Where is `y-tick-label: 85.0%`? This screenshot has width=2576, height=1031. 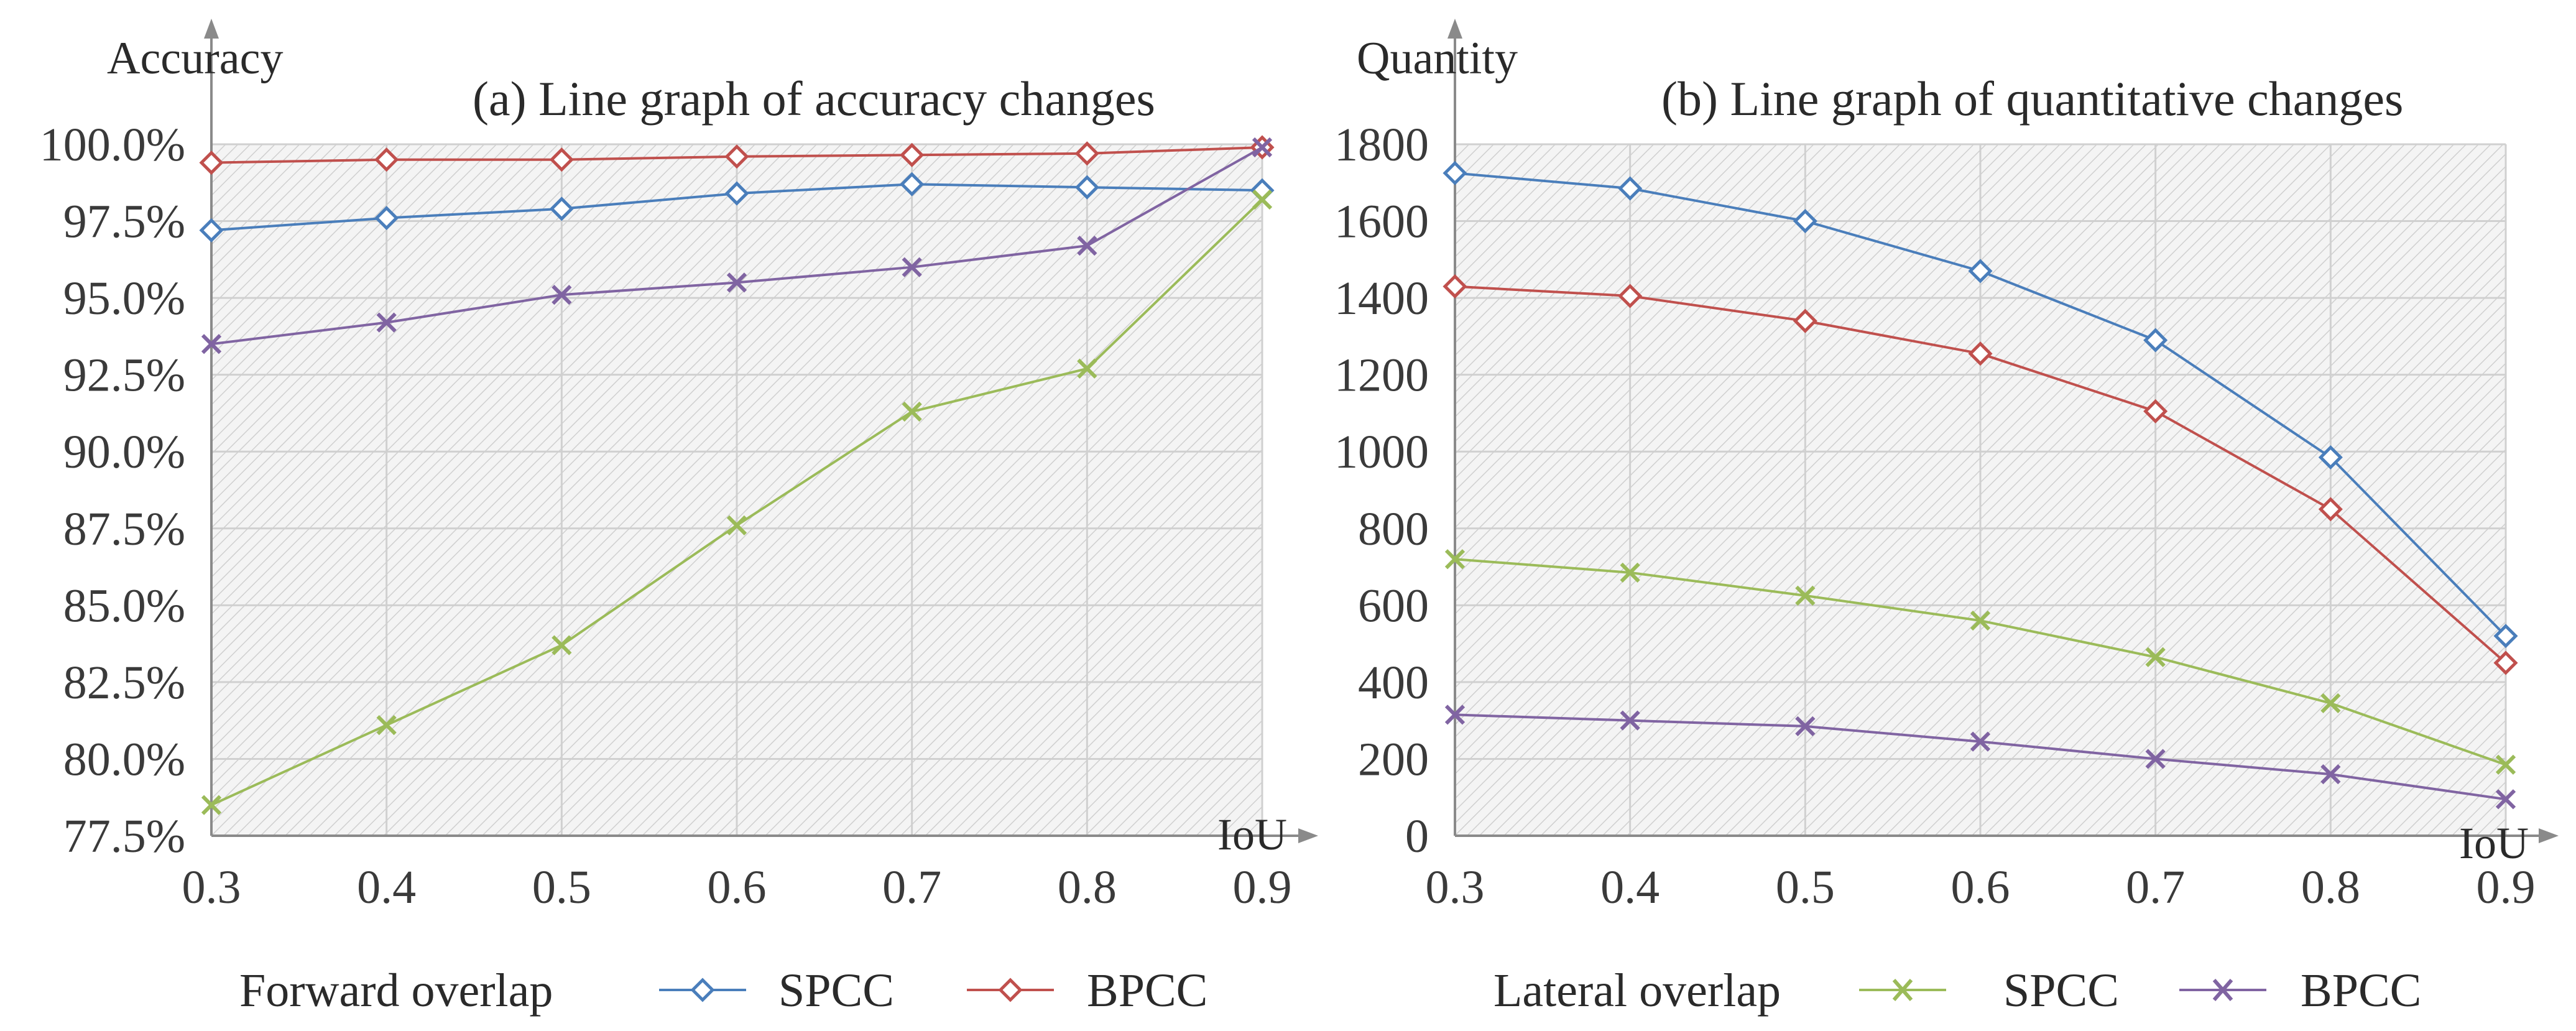 y-tick-label: 85.0% is located at coordinates (124, 606).